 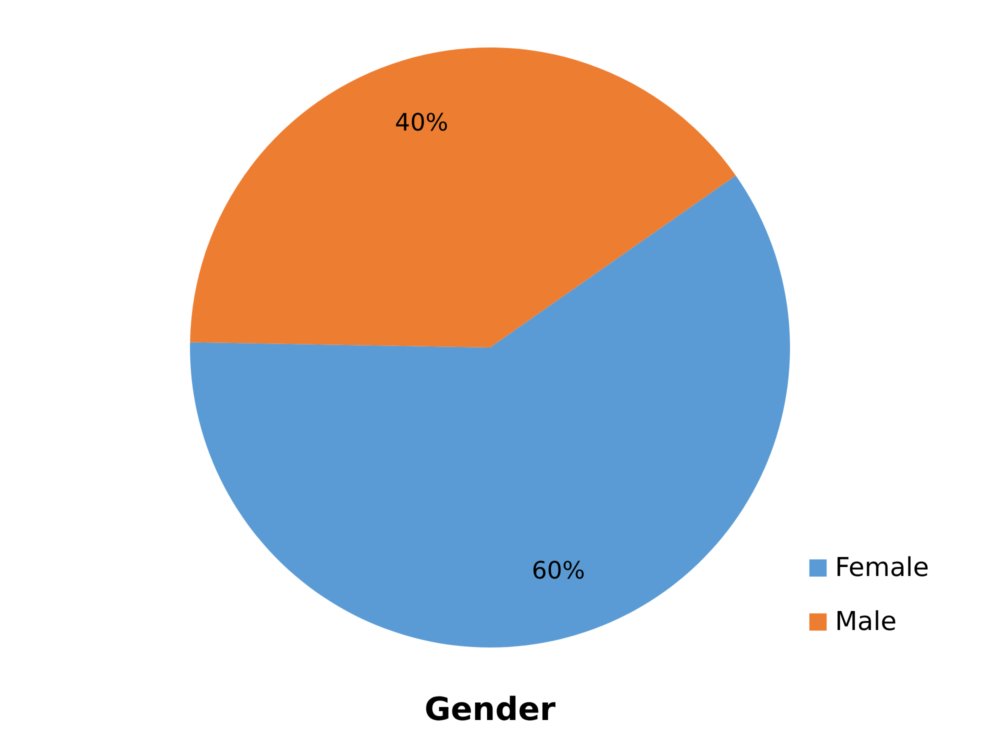 What do you see at coordinates (421, 122) in the screenshot?
I see `data-label: 40%` at bounding box center [421, 122].